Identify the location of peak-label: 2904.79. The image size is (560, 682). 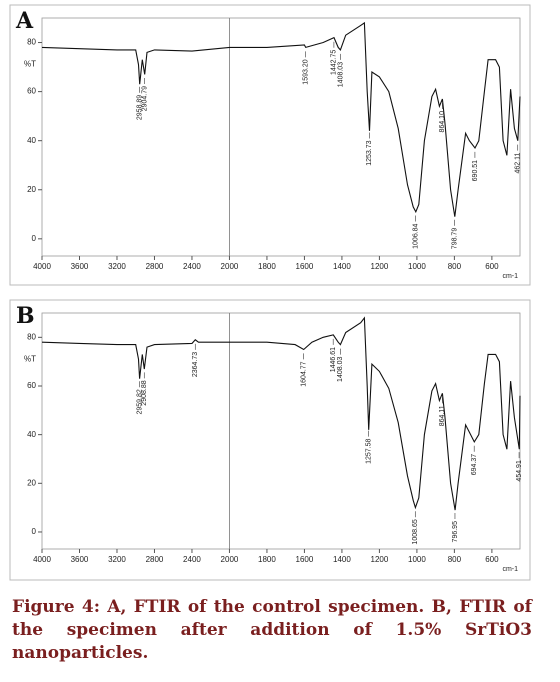
(144, 98).